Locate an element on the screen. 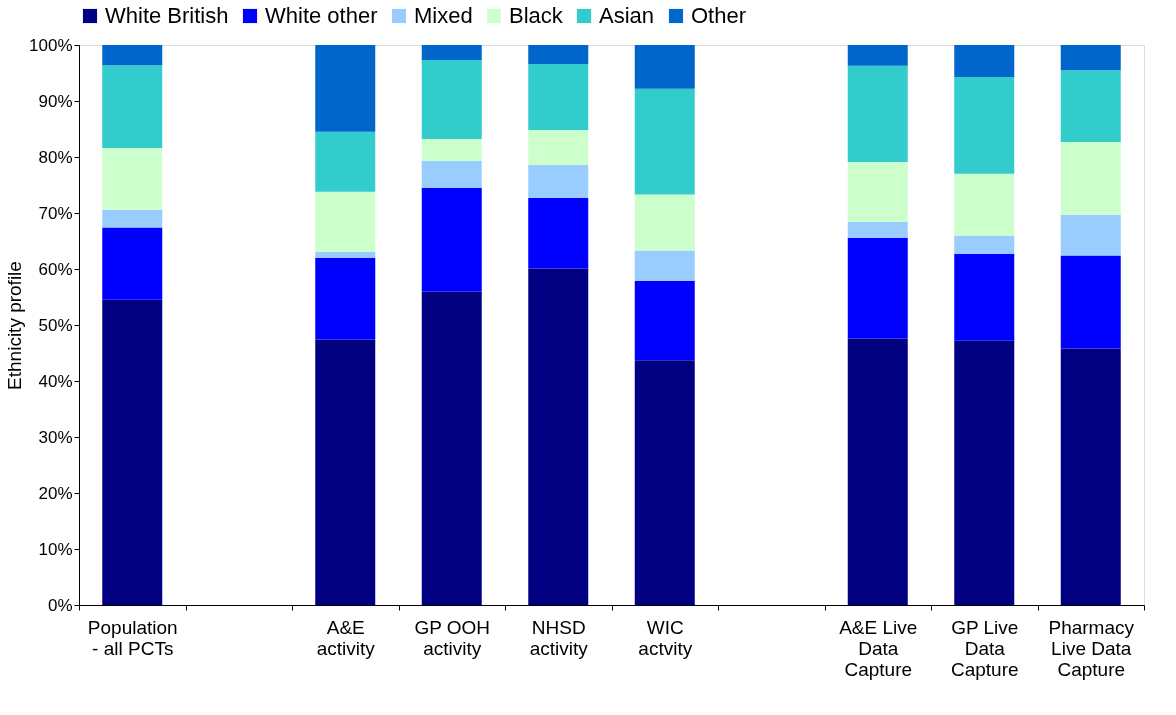 This screenshot has width=1176, height=715. x-tick-label: NHSD activity is located at coordinates (559, 637).